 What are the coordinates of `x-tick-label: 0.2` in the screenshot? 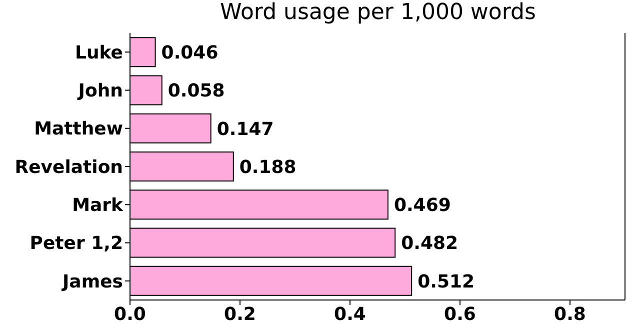 It's located at (240, 314).